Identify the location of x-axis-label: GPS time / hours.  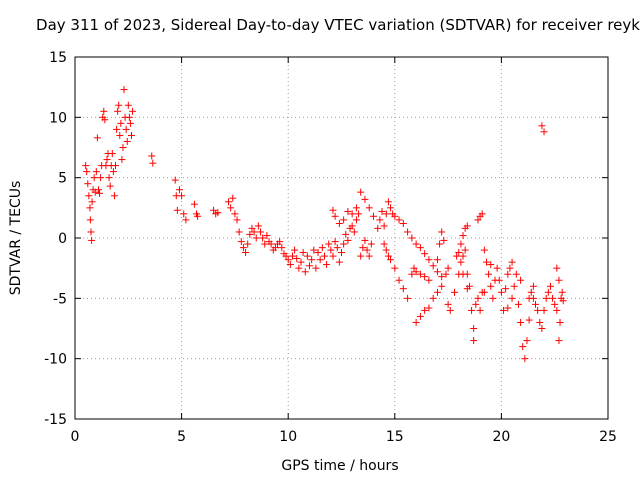
(339, 466).